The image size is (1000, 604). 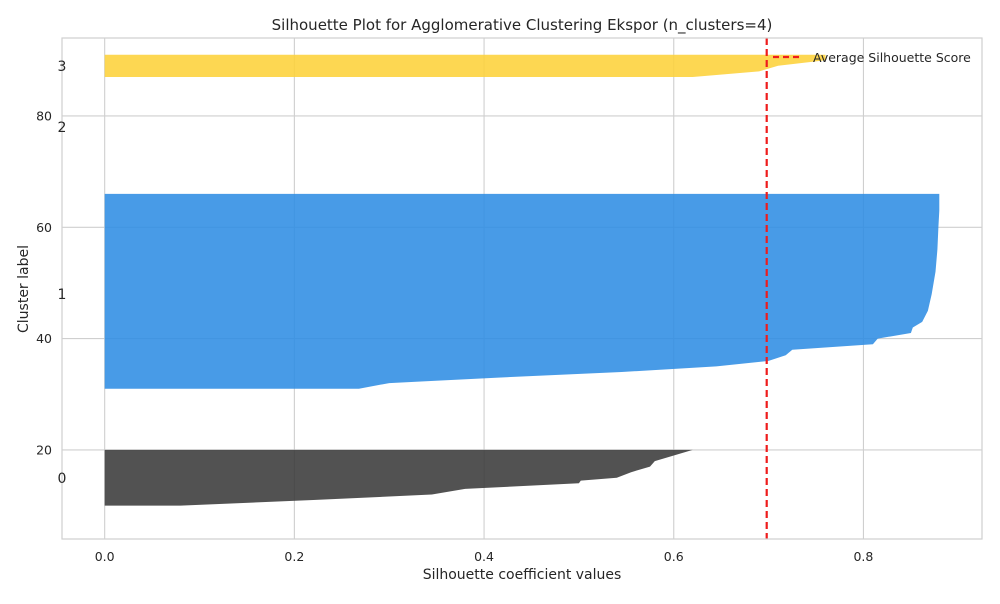 I want to click on y-axis-label: Cluster label, so click(x=24, y=289).